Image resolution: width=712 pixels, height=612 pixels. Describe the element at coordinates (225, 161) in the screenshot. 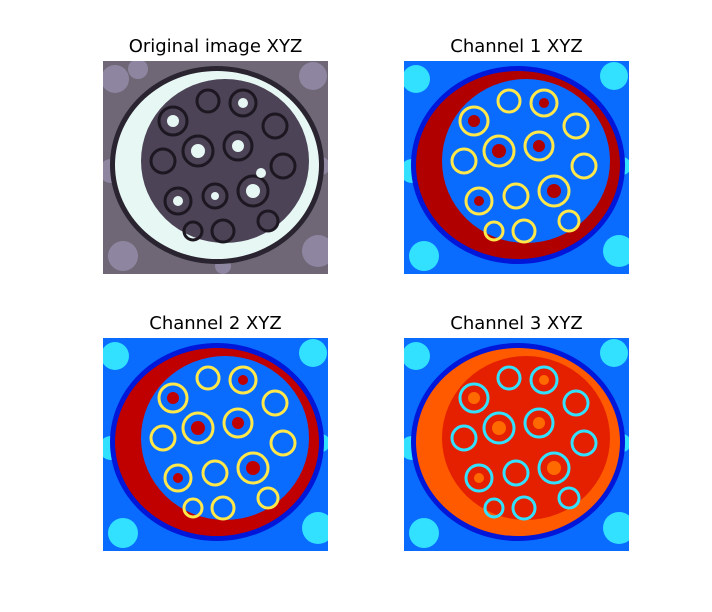

I see `glomerular-tuft` at that location.